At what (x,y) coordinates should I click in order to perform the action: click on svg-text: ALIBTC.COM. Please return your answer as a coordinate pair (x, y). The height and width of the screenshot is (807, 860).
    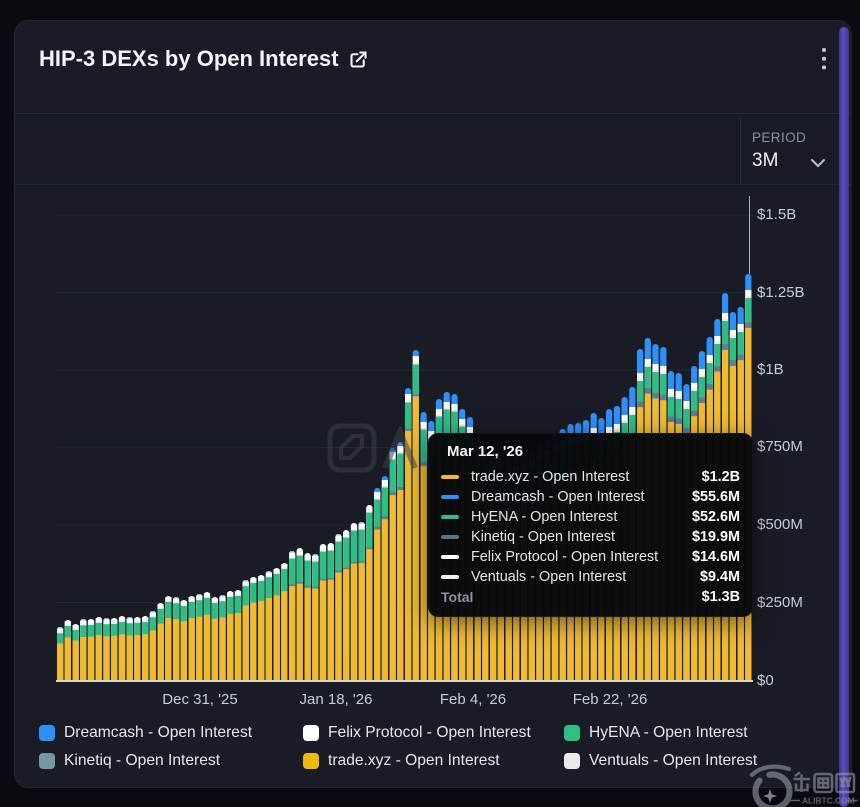
    Looking at the image, I should click on (828, 801).